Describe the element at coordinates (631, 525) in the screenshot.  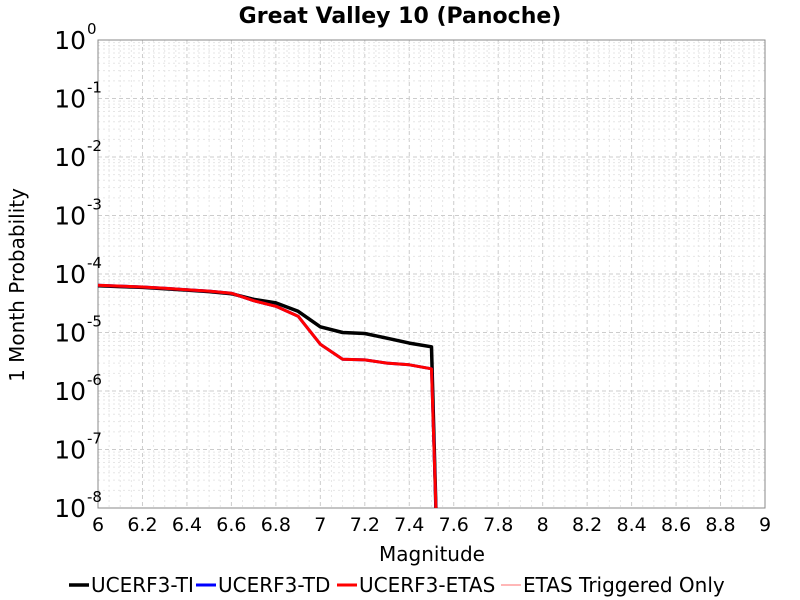
I see `x-tick-label: 8.4` at that location.